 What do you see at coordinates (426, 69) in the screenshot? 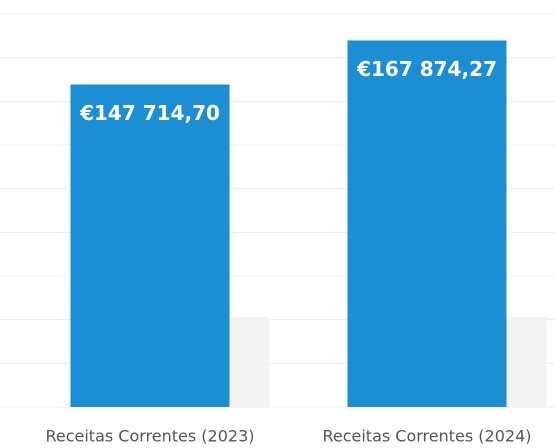
I see `data-label: €167 874,27` at bounding box center [426, 69].